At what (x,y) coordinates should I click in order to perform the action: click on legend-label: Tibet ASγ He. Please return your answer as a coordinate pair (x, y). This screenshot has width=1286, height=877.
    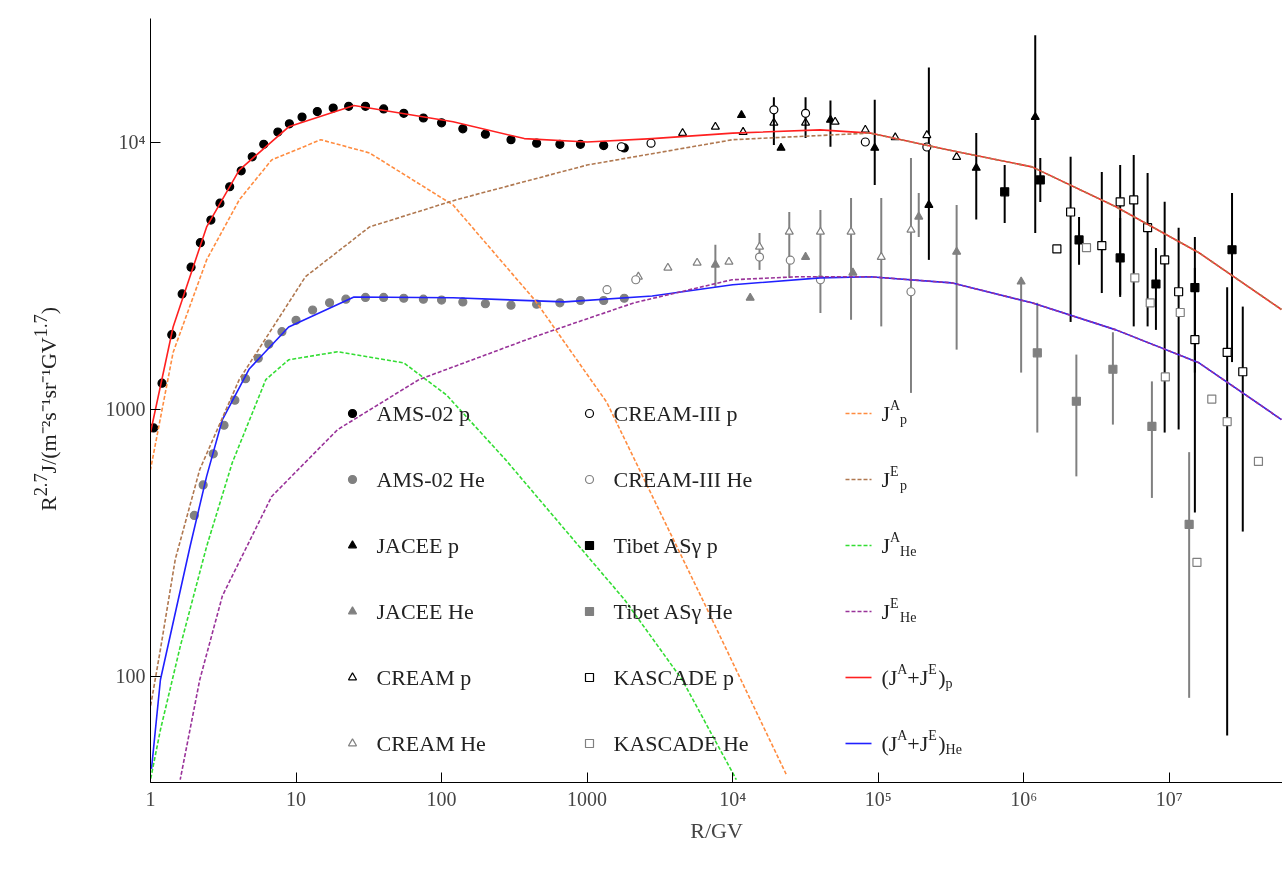
    Looking at the image, I should click on (673, 611).